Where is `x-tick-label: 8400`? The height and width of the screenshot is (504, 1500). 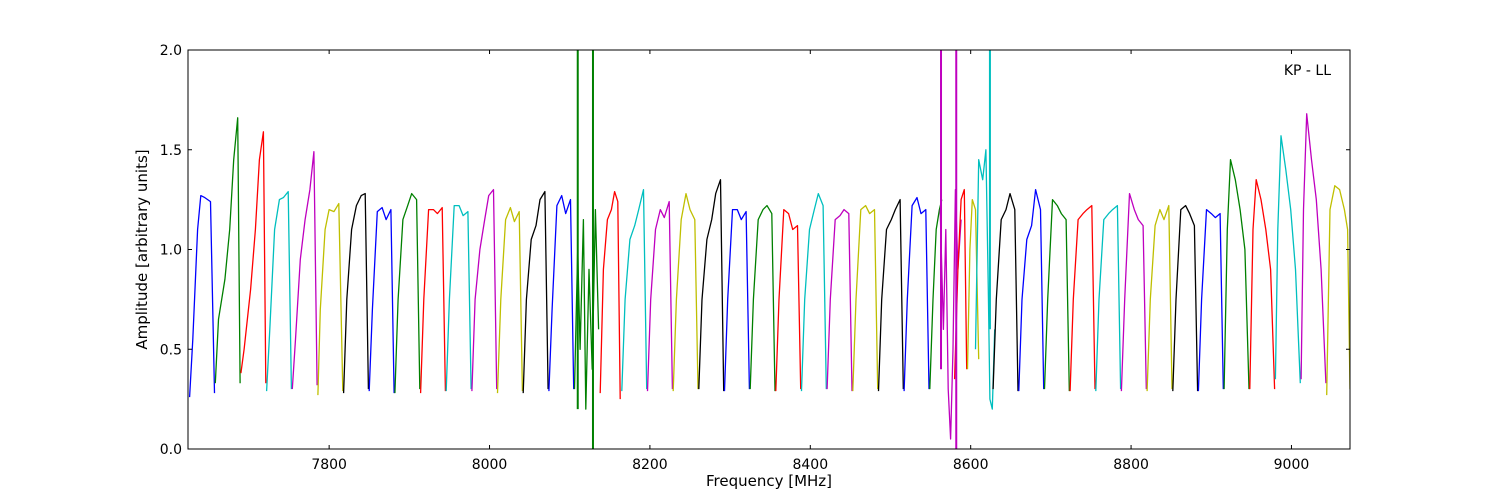
x-tick-label: 8400 is located at coordinates (810, 465).